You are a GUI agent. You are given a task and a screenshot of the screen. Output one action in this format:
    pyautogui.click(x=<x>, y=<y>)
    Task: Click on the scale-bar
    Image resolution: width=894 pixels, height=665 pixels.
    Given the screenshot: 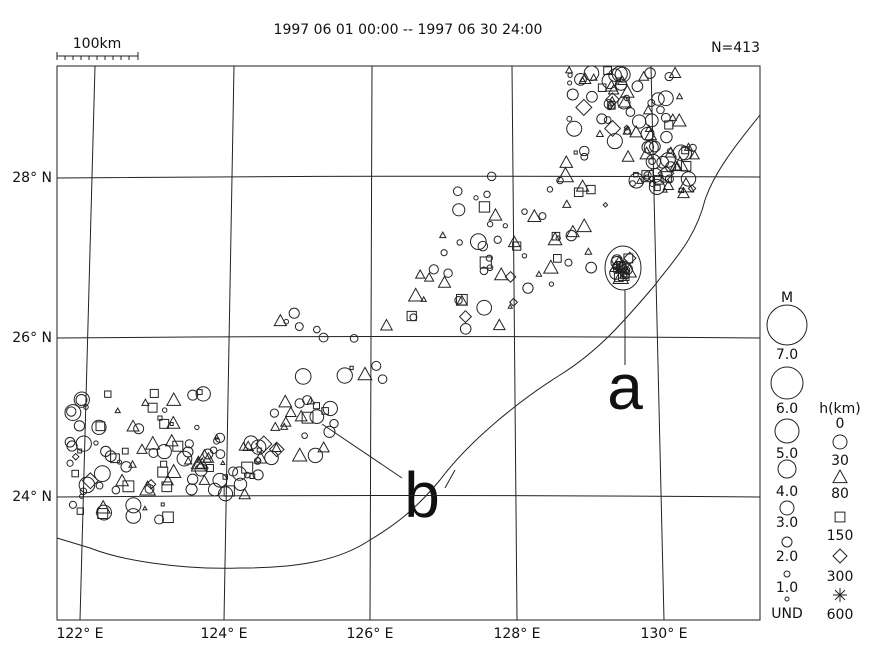 What is the action you would take?
    pyautogui.click(x=97, y=56)
    